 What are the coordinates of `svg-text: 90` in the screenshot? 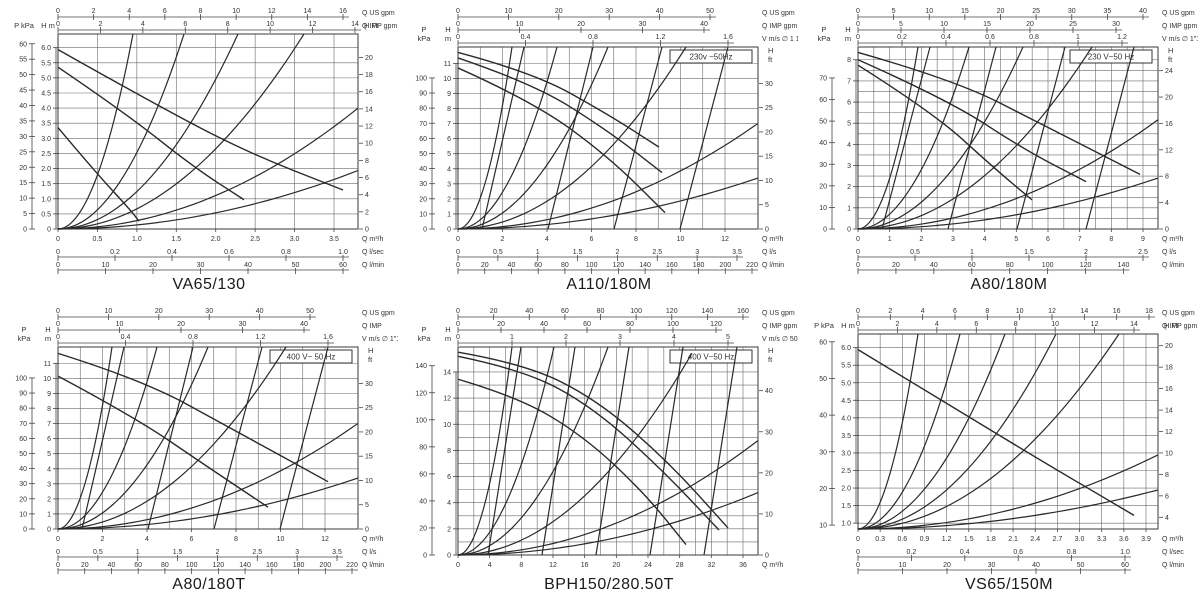 It's located at (23, 394).